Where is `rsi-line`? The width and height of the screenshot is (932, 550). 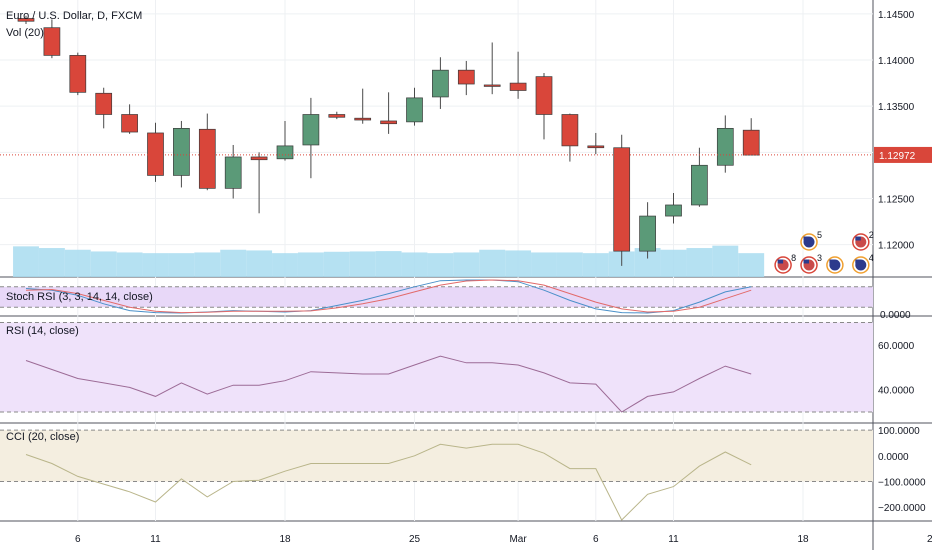
rsi-line is located at coordinates (388, 384).